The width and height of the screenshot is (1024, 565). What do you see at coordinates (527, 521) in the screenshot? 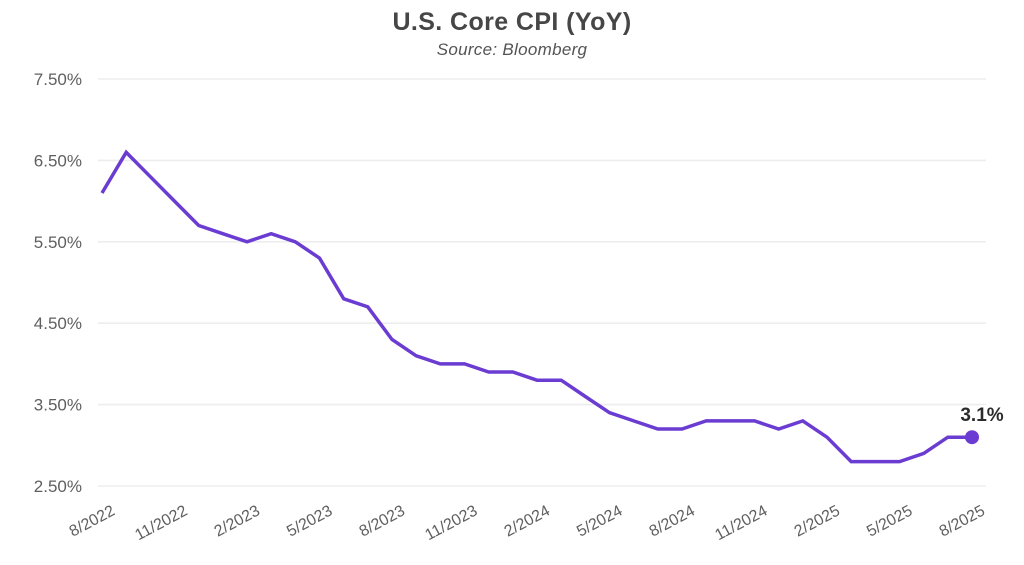
I see `x-axis-tick-label: 2/2024` at bounding box center [527, 521].